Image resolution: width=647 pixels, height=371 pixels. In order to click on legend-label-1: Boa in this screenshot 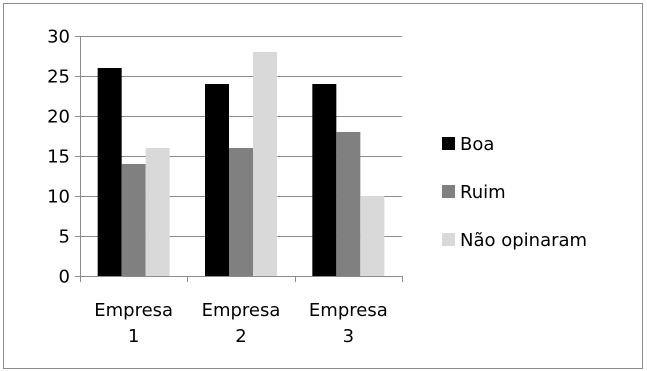, I will do `click(477, 144)`.